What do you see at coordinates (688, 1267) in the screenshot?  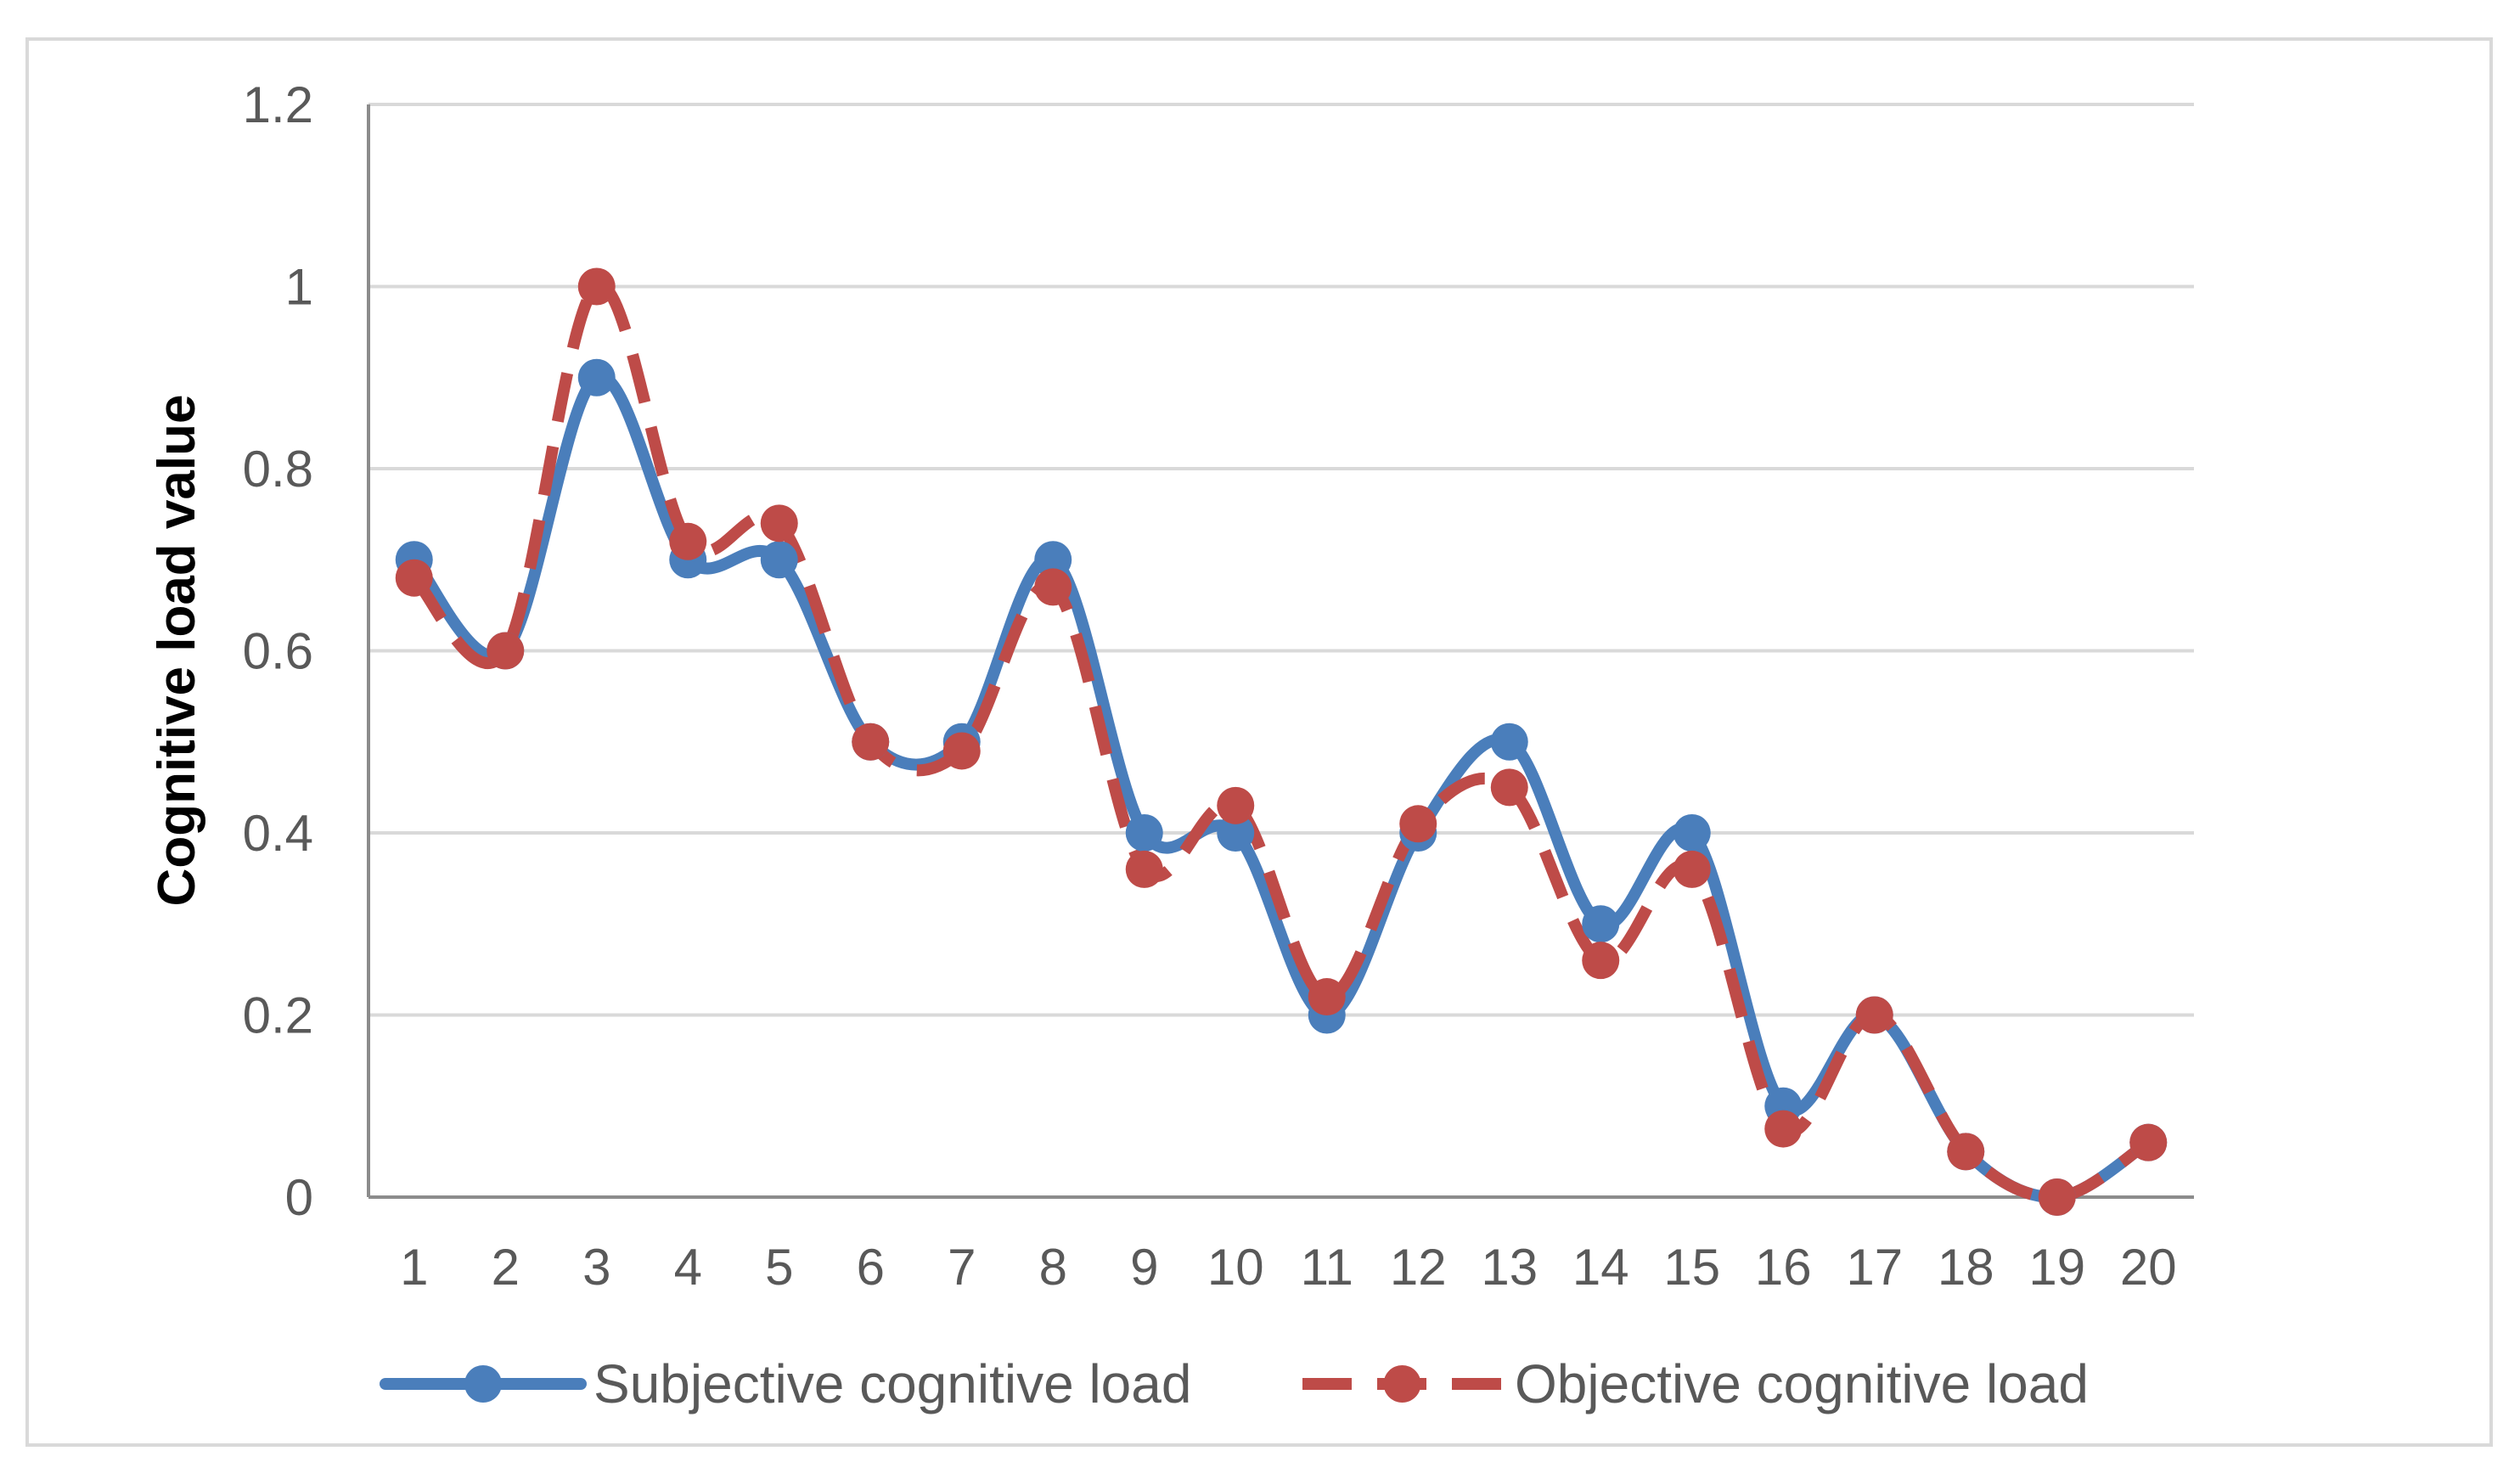 I see `x-tick-label: 4` at bounding box center [688, 1267].